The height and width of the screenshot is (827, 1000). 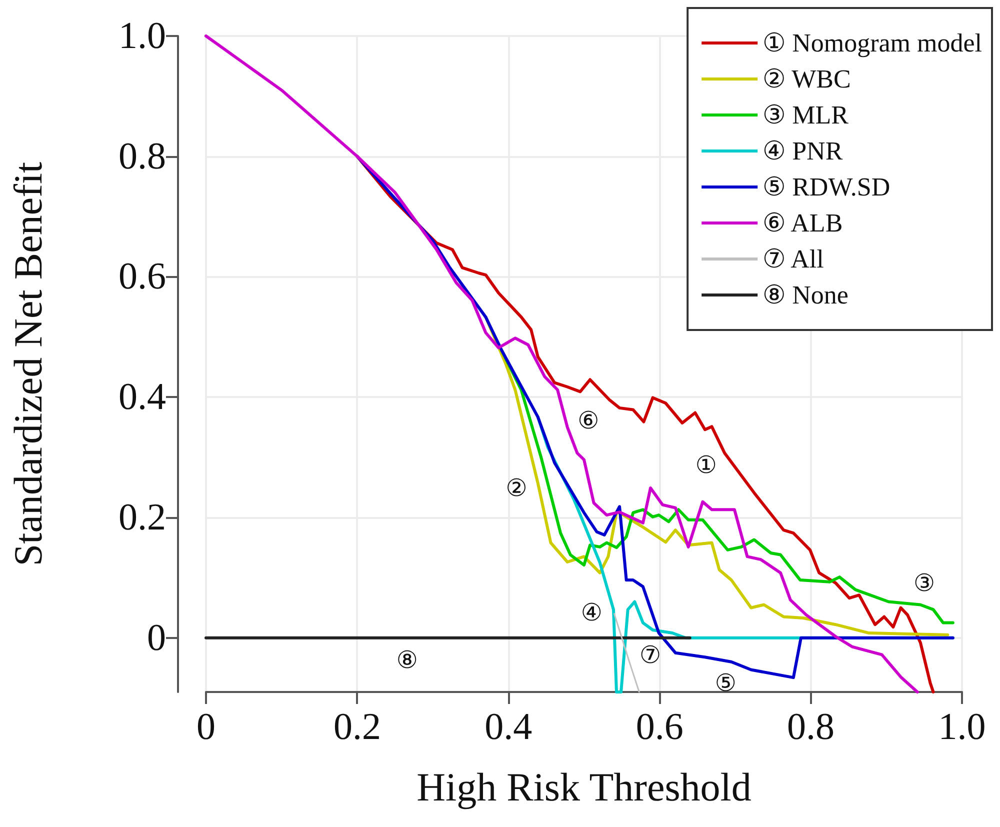 I want to click on x-tick-label: 0.4, so click(x=508, y=727).